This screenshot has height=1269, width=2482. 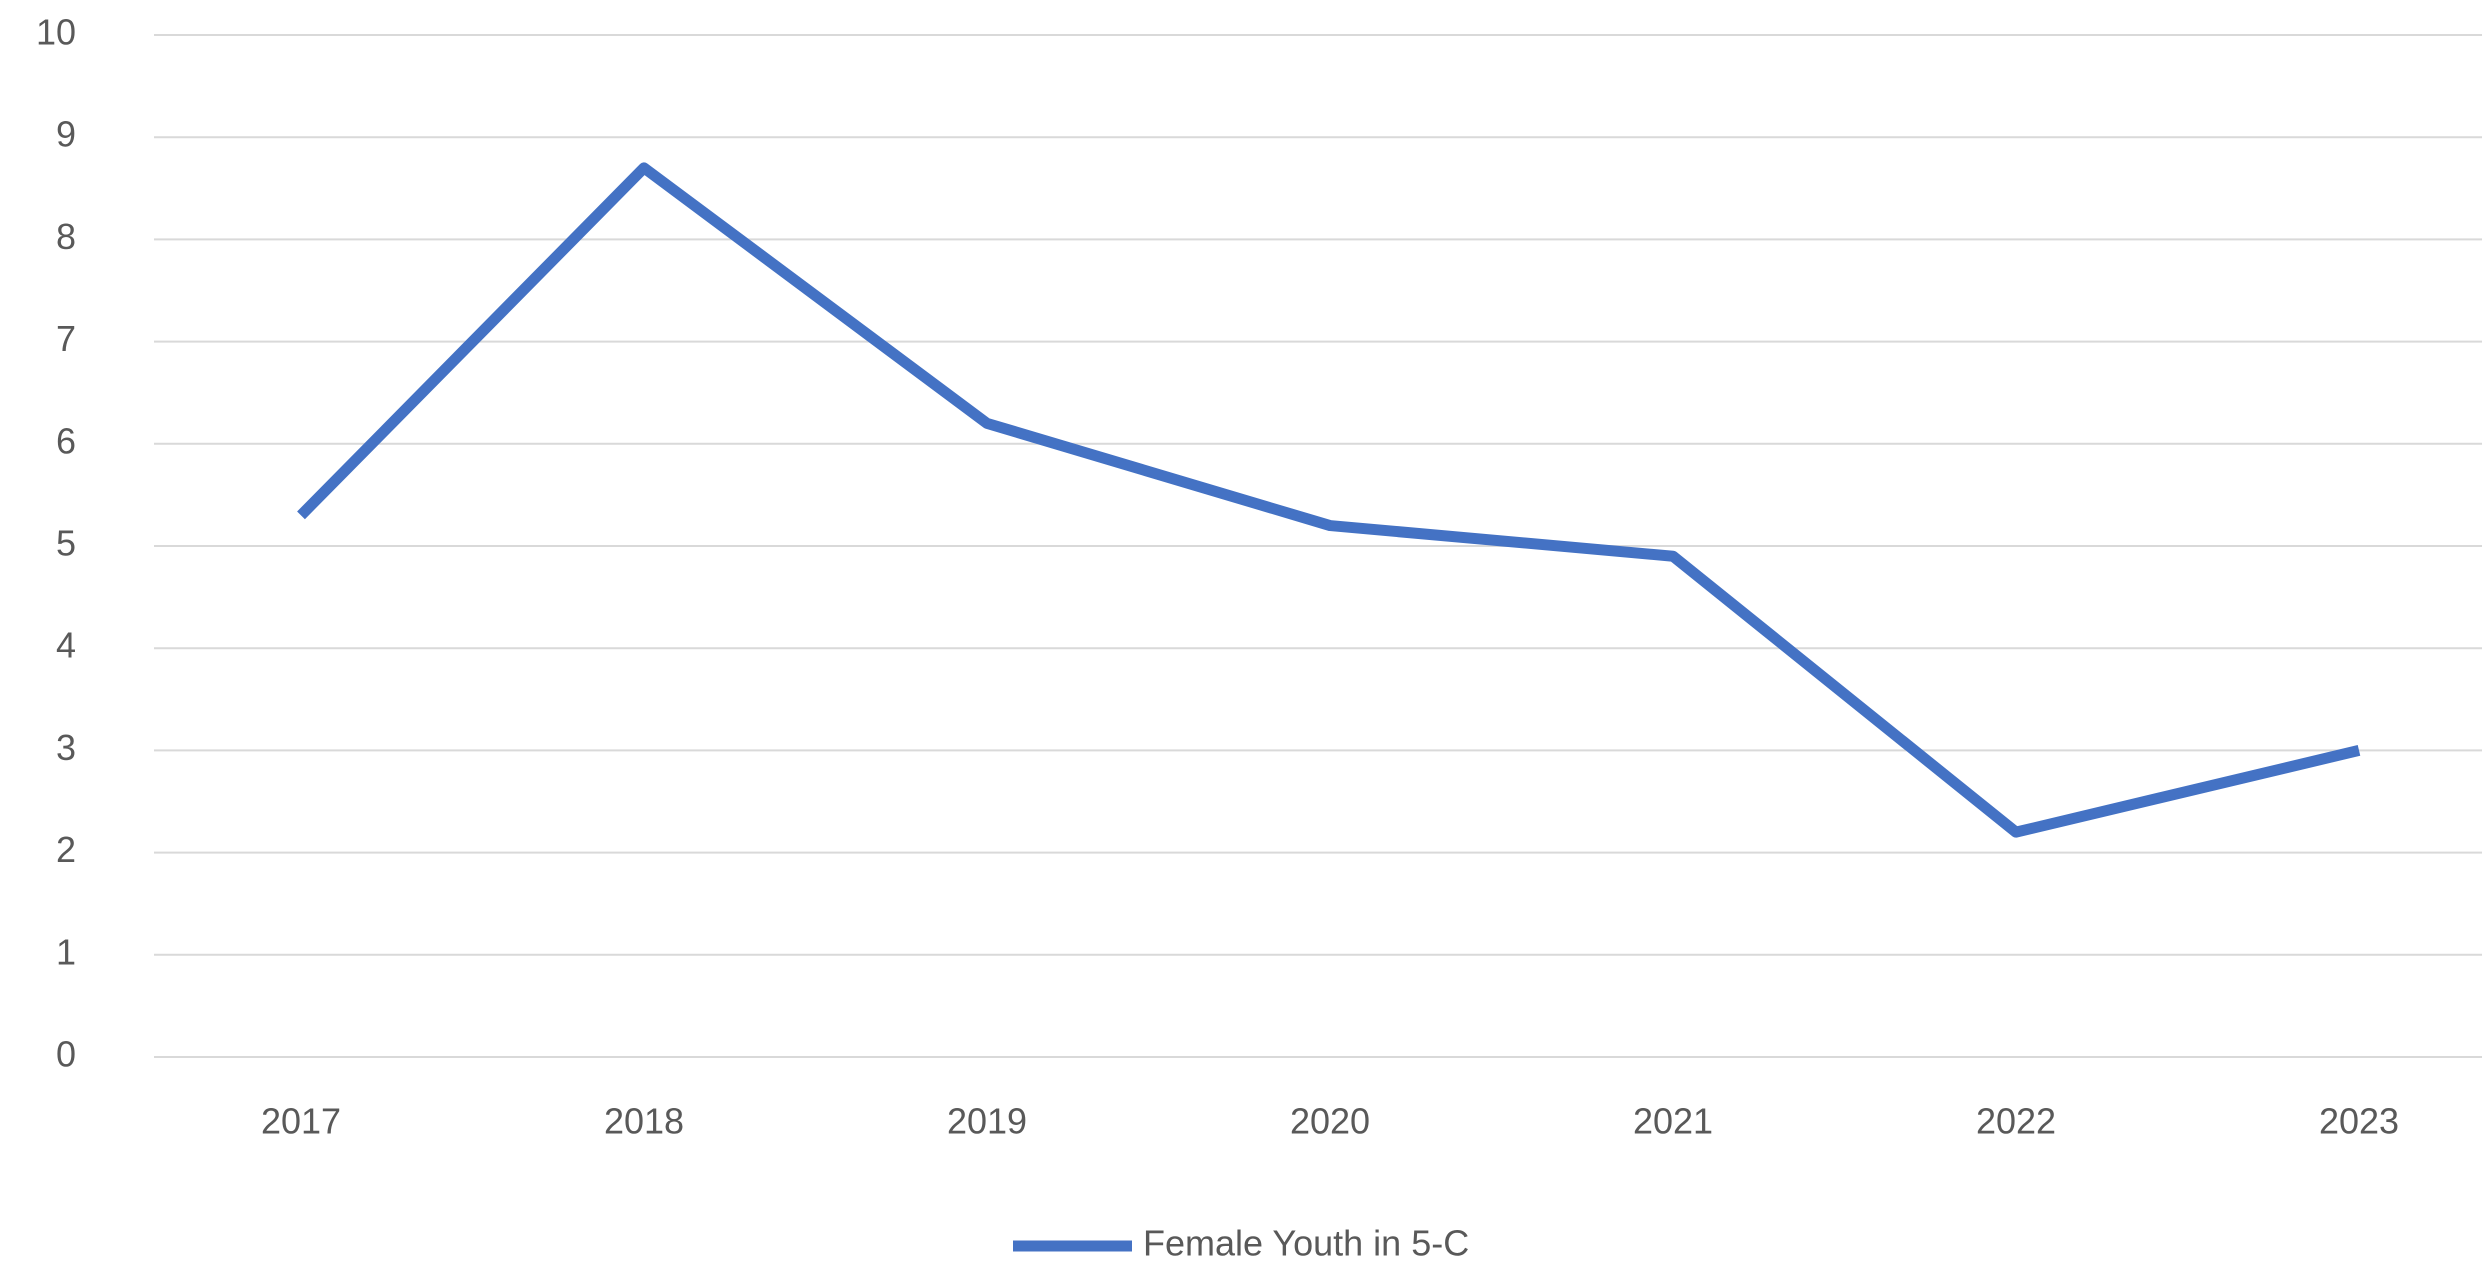 I want to click on x-tick-label: 2018, so click(x=644, y=1121).